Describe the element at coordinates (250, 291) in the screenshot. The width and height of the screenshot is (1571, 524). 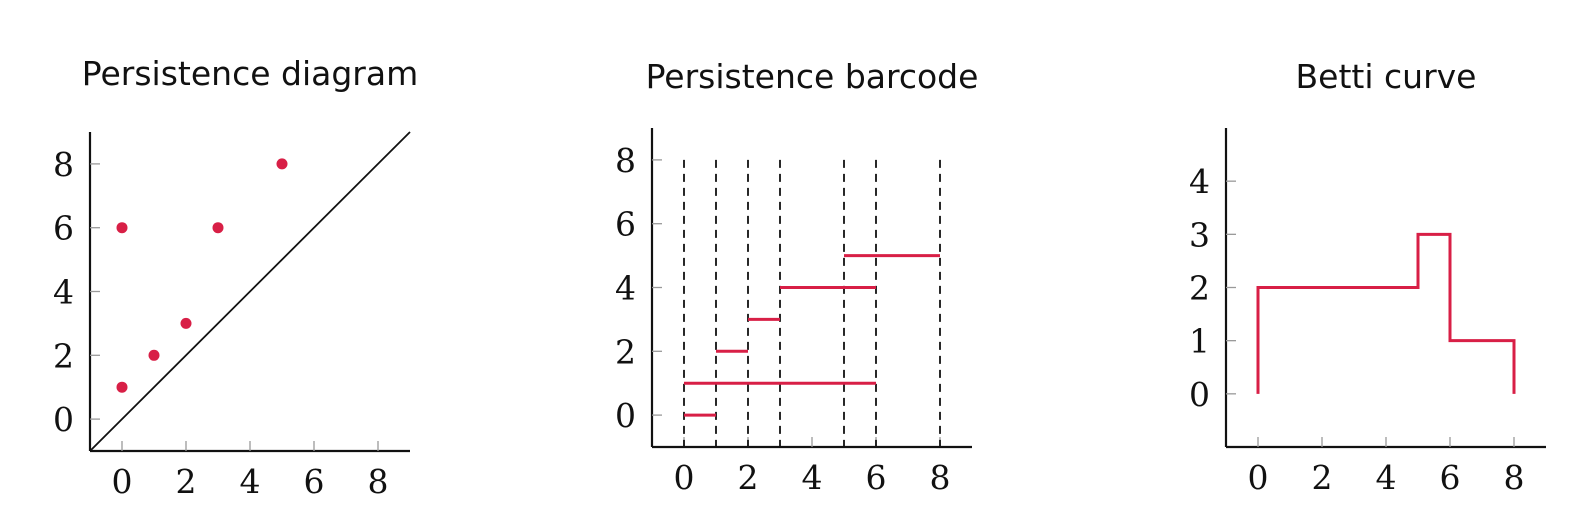
I see `diagonal-line` at that location.